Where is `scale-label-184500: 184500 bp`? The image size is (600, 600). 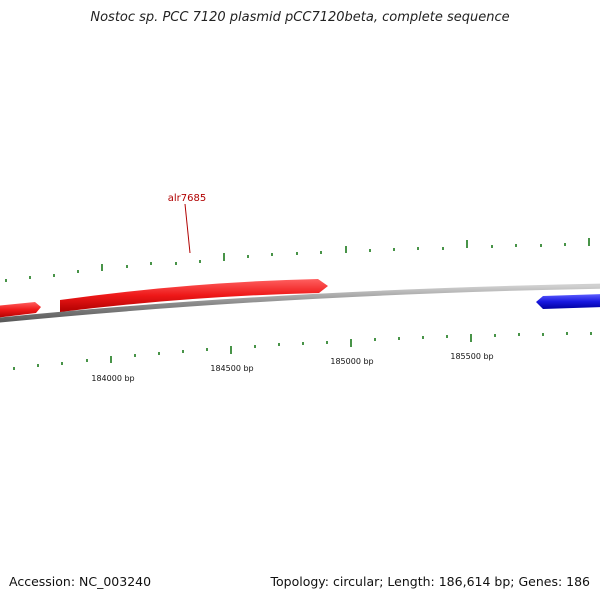 scale-label-184500: 184500 bp is located at coordinates (231, 368).